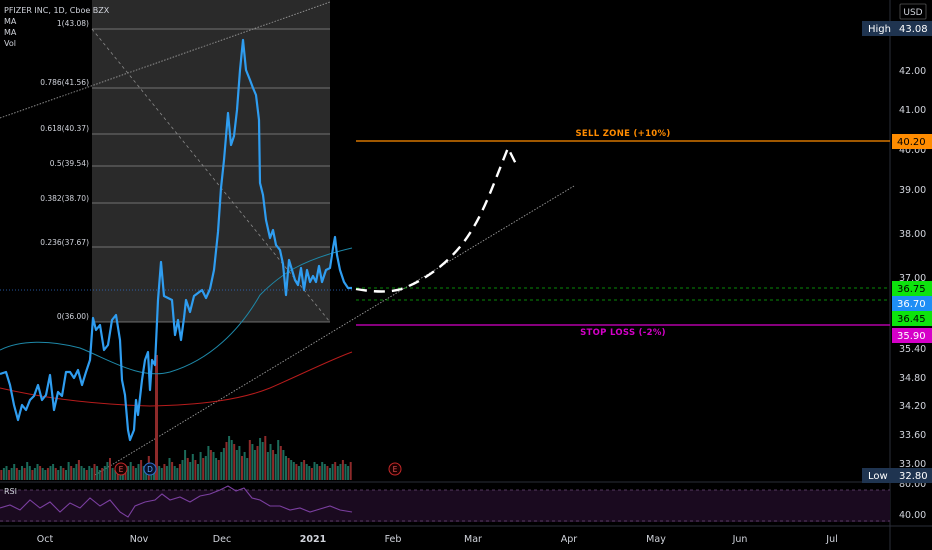  I want to click on fib-label: 0.786(41.56), so click(64, 82).